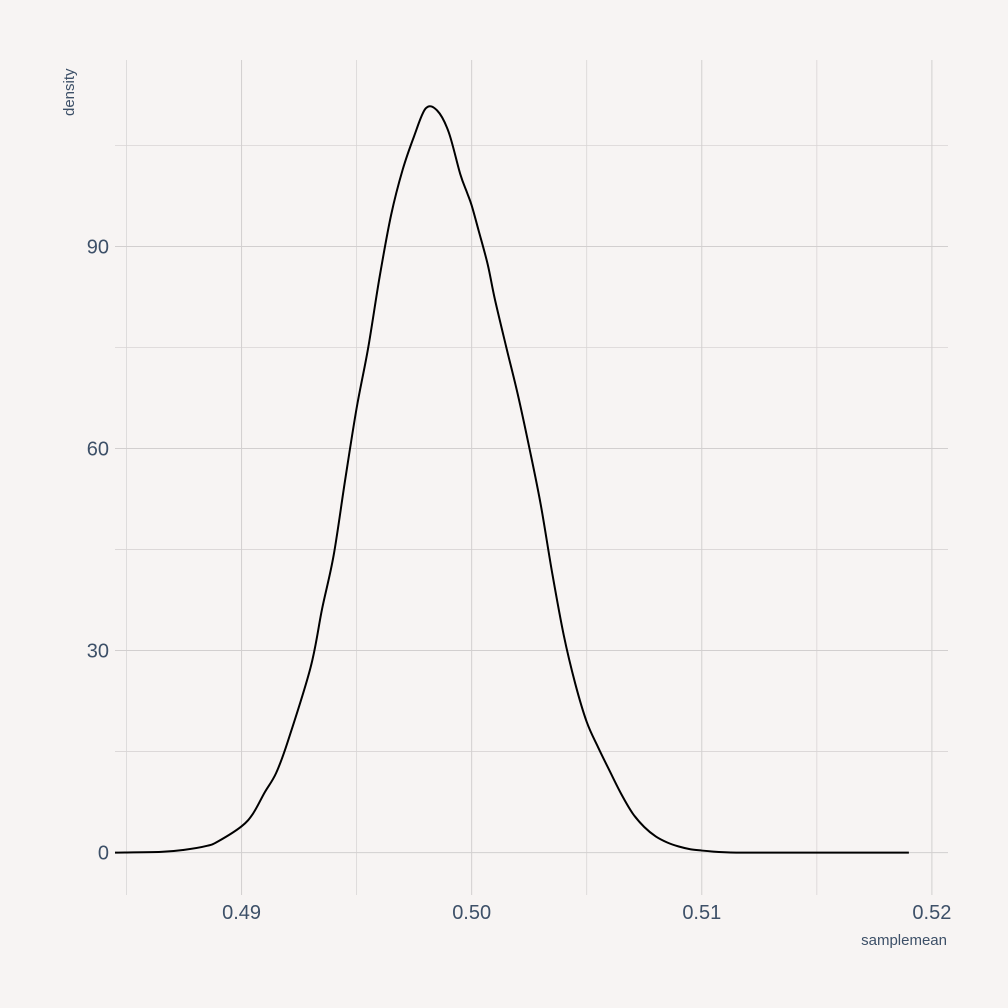 Image resolution: width=1008 pixels, height=1008 pixels. Describe the element at coordinates (904, 940) in the screenshot. I see `x-axis-title: samplemean` at that location.